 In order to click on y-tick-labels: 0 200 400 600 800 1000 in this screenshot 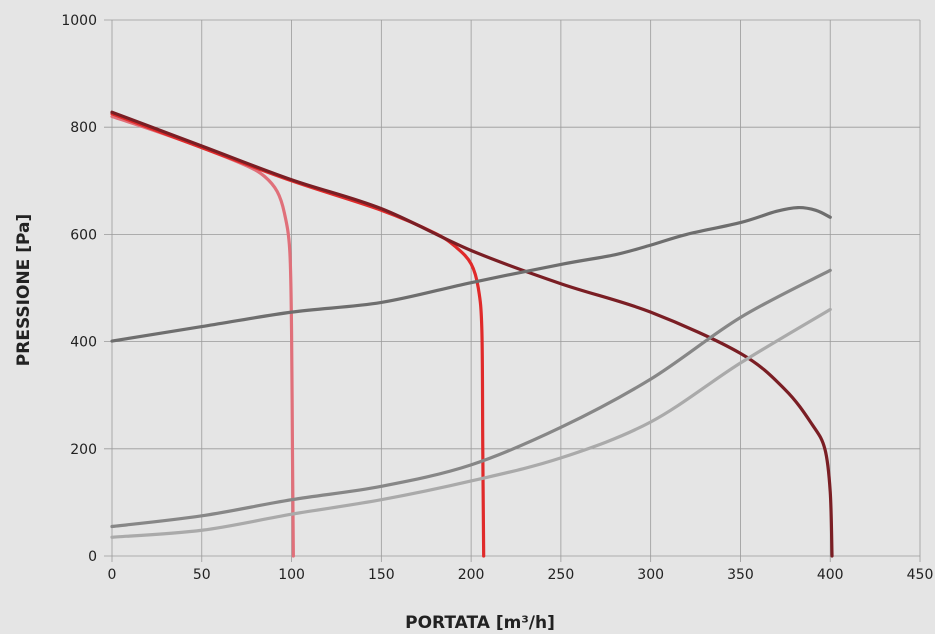, I will do `click(79, 289)`.